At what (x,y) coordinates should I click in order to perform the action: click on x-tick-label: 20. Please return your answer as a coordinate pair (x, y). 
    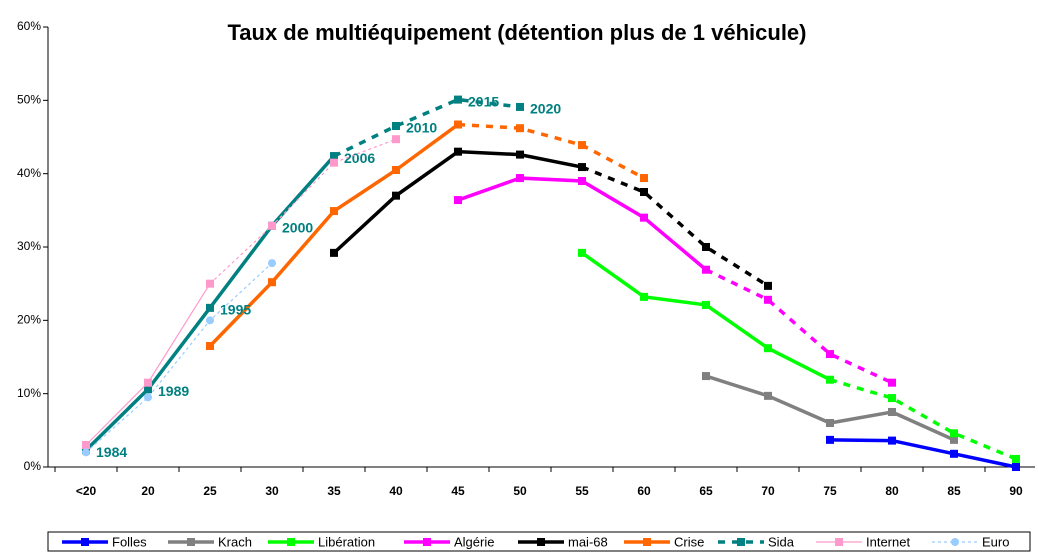
    Looking at the image, I should click on (148, 491).